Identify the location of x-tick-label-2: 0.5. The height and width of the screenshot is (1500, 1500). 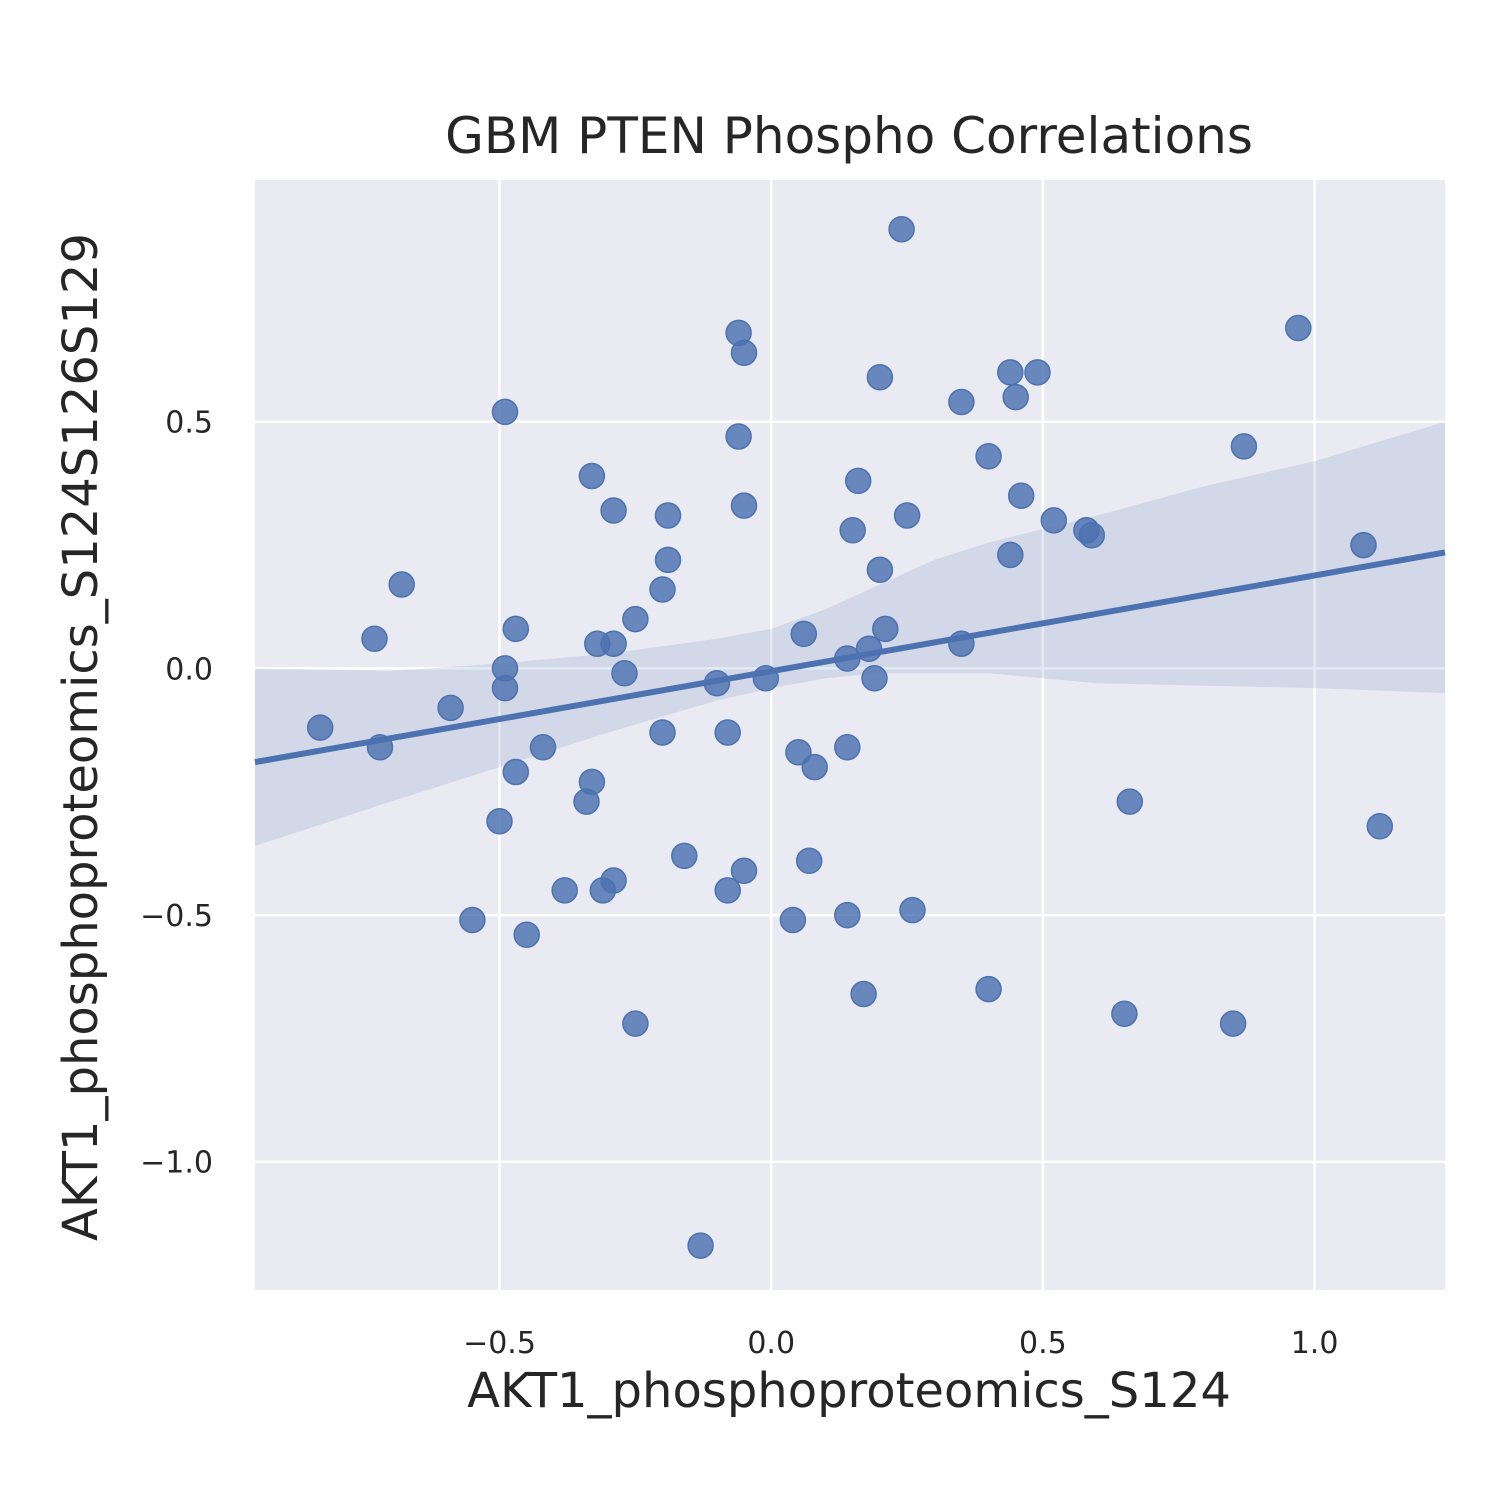
(1043, 1343).